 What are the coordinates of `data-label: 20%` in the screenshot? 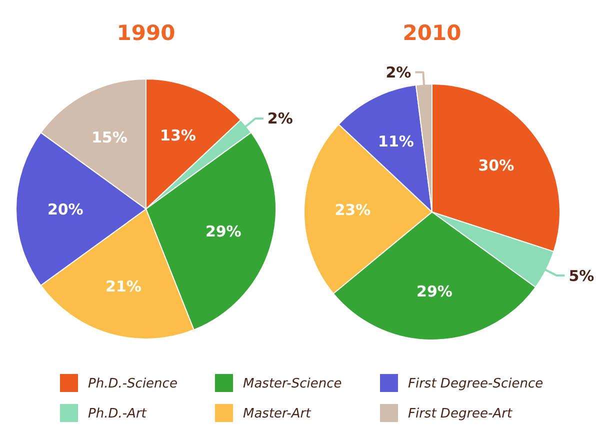 It's located at (65, 209).